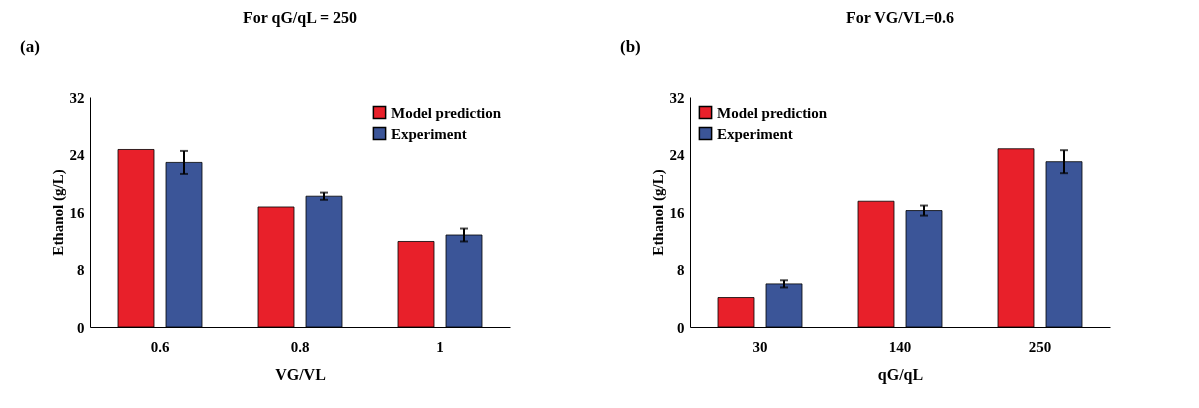 This screenshot has height=408, width=1199. What do you see at coordinates (760, 346) in the screenshot?
I see `x-tick-label: 30` at bounding box center [760, 346].